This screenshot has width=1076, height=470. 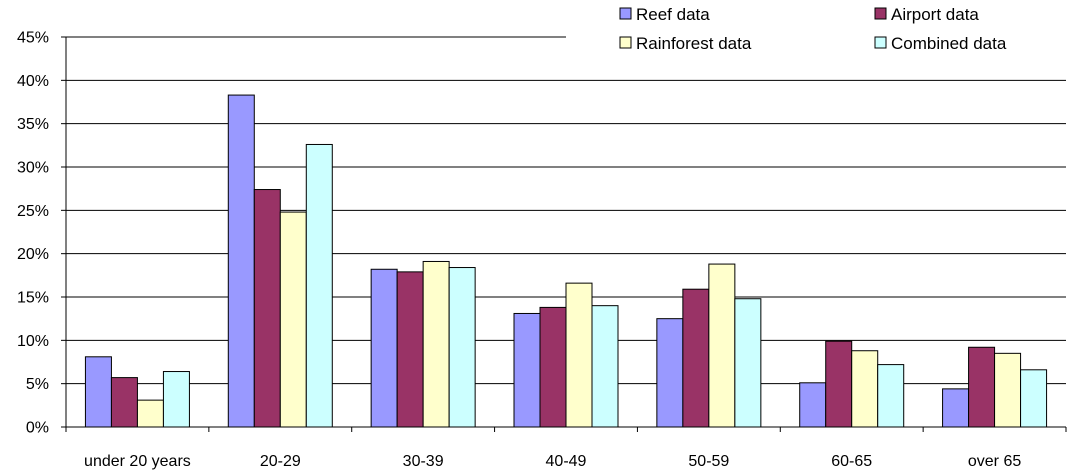 What do you see at coordinates (33, 254) in the screenshot?
I see `y-tick-label: 20%` at bounding box center [33, 254].